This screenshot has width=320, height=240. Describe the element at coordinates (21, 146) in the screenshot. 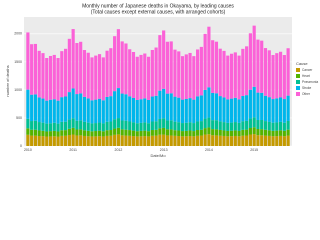

I see `y-tick-label: 0` at that location.